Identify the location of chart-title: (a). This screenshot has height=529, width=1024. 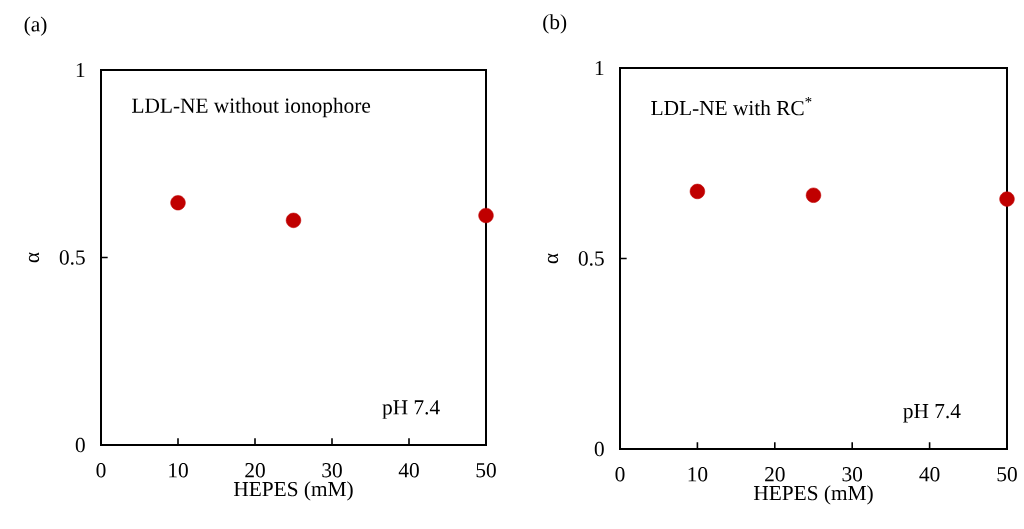
(35, 26).